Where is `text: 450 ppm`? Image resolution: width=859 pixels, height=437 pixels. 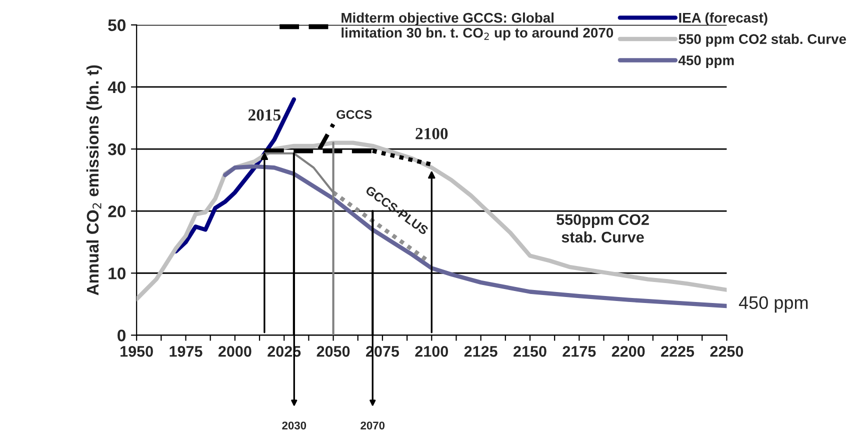 text: 450 ppm is located at coordinates (773, 304).